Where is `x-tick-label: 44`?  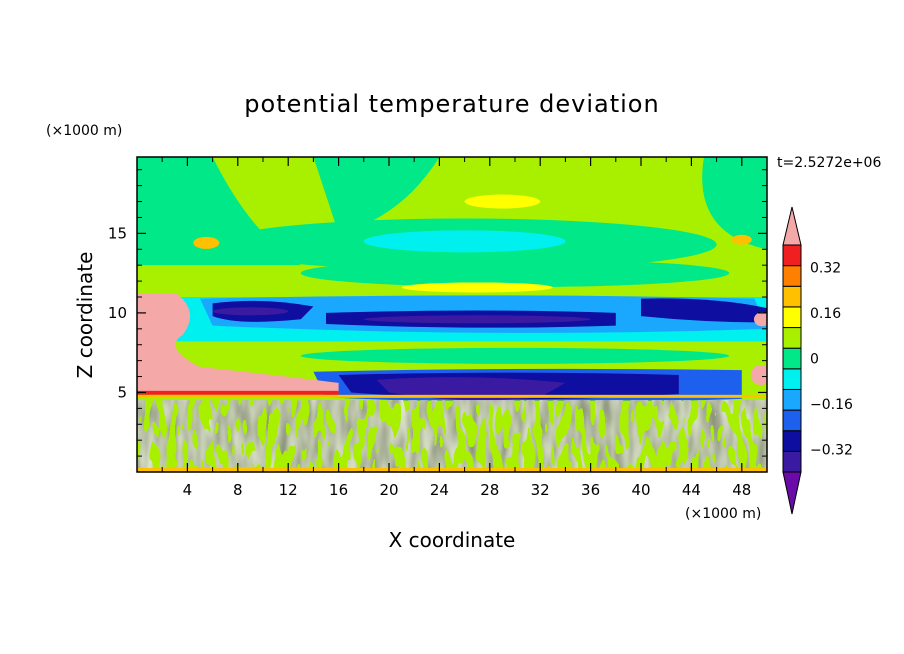
x-tick-label: 44 is located at coordinates (691, 490).